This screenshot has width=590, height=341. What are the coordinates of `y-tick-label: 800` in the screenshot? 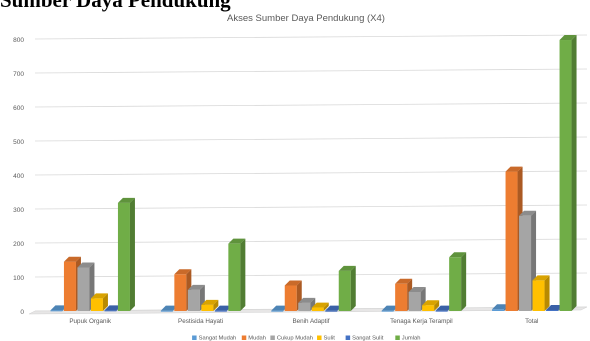 It's located at (18, 40).